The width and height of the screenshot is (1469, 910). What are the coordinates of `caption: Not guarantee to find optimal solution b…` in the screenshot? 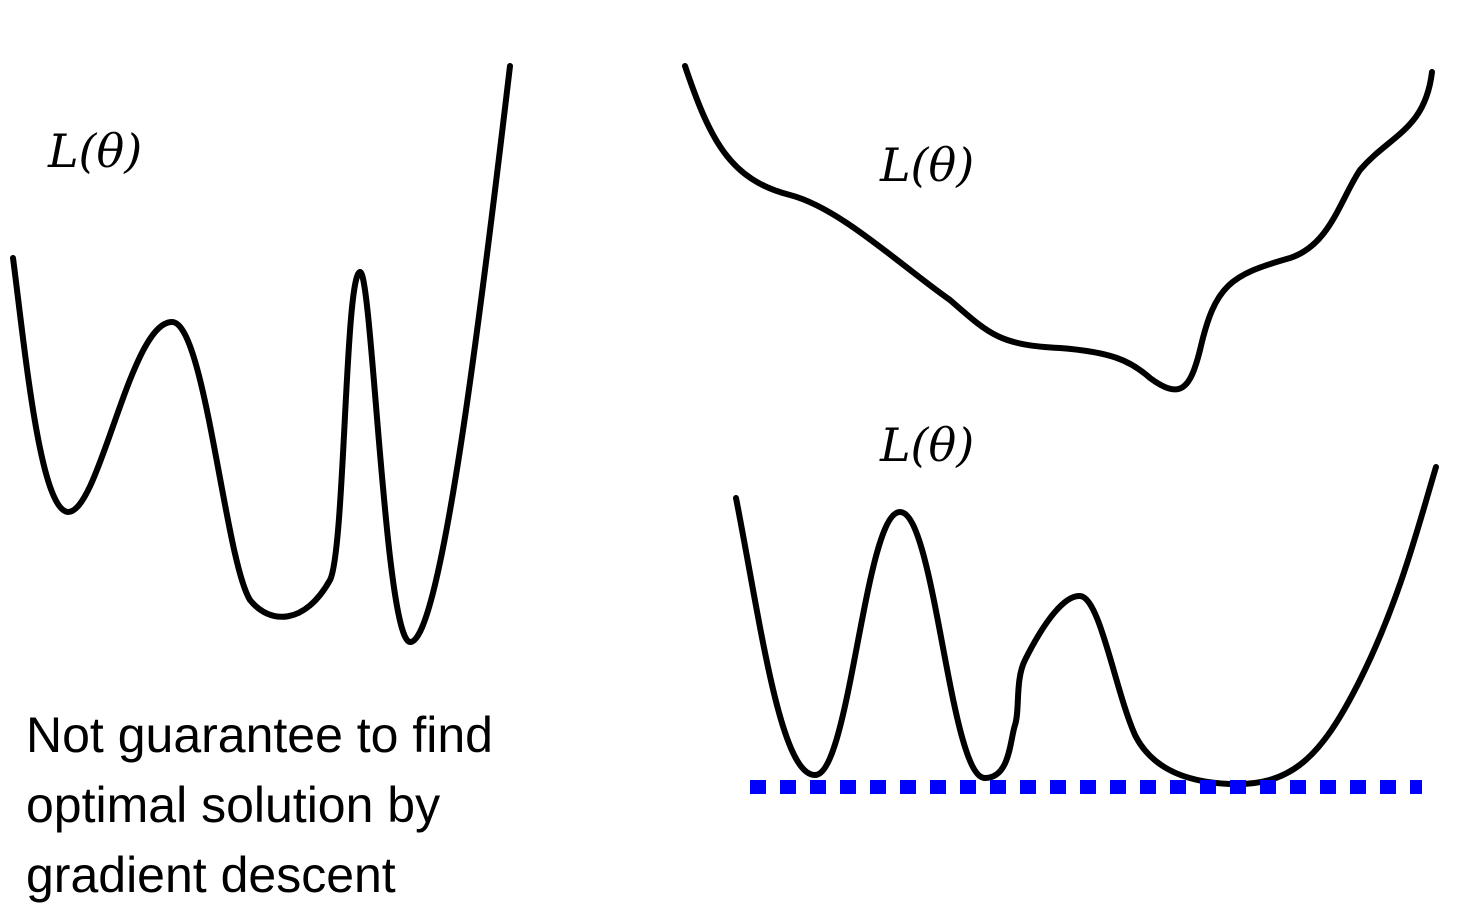 It's located at (306, 805).